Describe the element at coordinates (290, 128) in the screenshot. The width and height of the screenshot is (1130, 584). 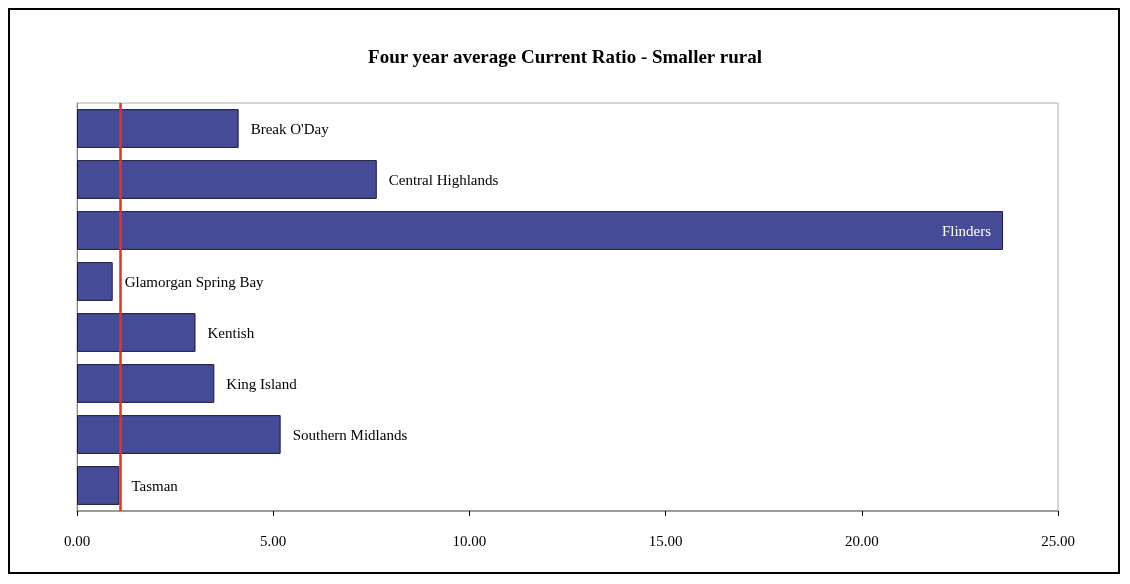
I see `y-tick-label: Break O'Day` at that location.